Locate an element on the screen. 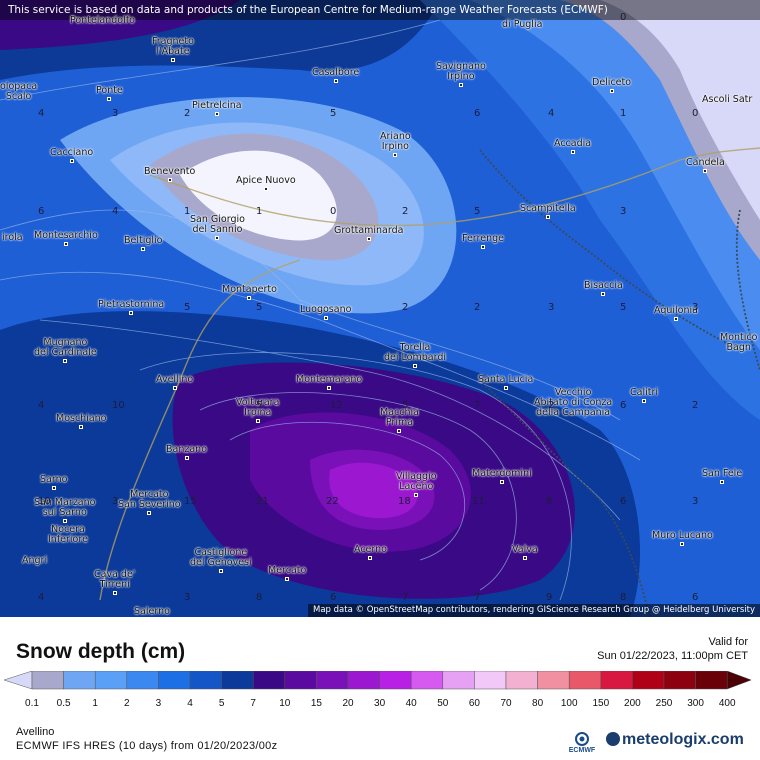 The image size is (760, 760). region-name: Avellino is located at coordinates (35, 732).